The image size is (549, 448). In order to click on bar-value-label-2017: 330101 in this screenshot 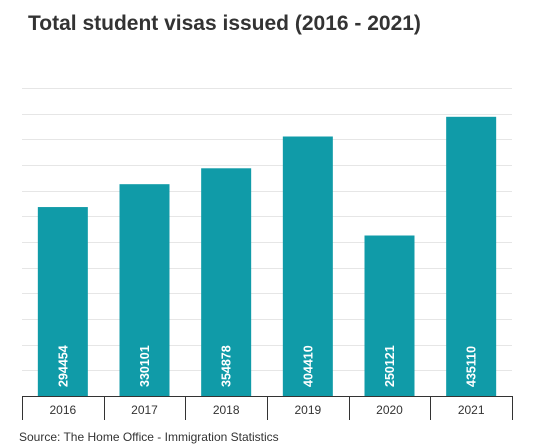, I will do `click(145, 366)`.